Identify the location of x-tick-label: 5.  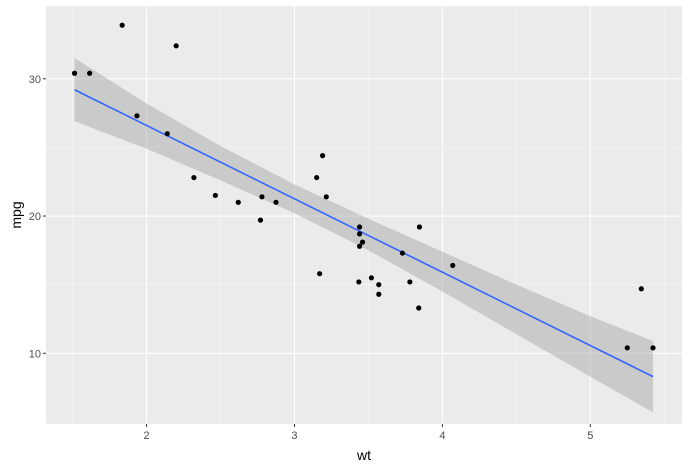
(590, 436).